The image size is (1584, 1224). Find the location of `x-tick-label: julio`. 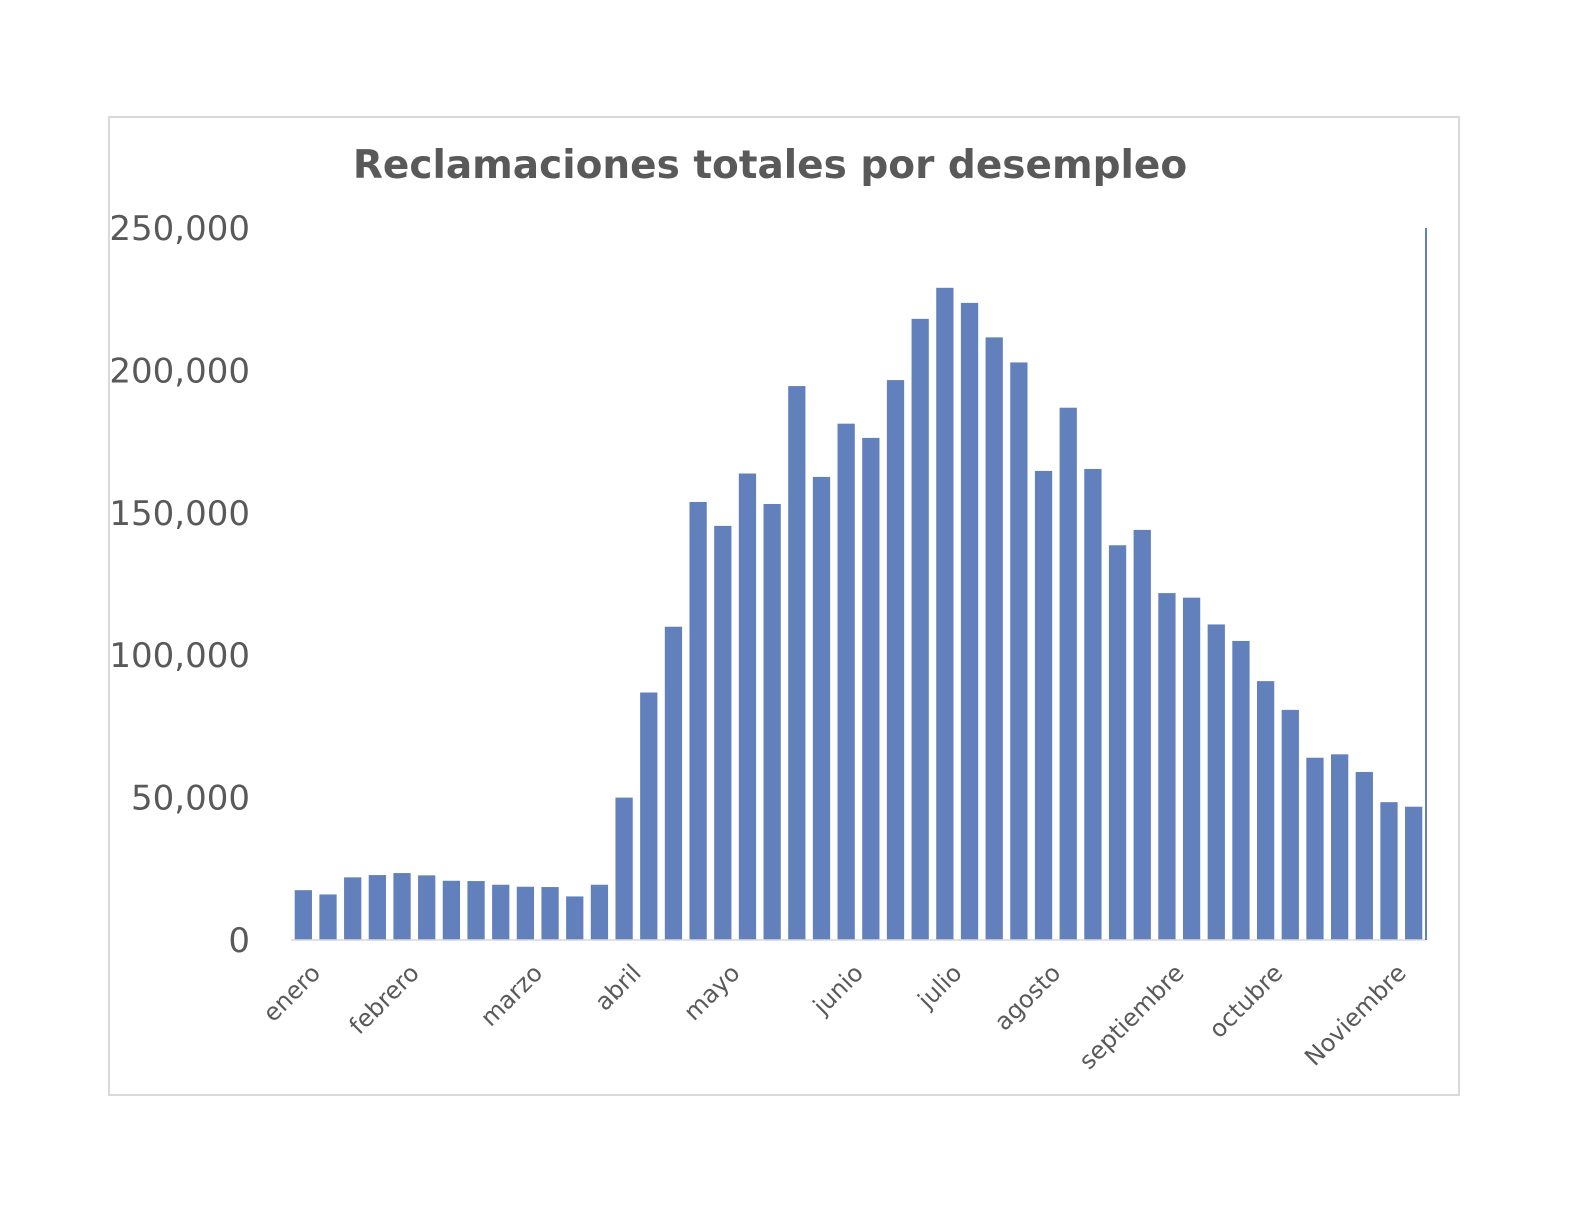

x-tick-label: julio is located at coordinates (940, 987).